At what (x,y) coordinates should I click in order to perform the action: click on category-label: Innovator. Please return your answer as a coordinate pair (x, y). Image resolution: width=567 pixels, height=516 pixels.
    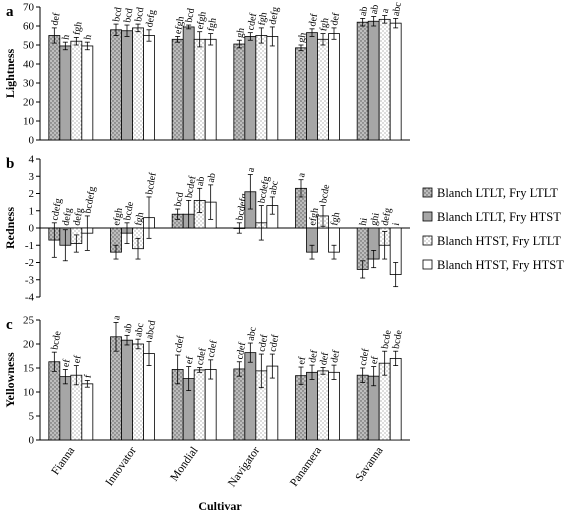
    Looking at the image, I should click on (121, 467).